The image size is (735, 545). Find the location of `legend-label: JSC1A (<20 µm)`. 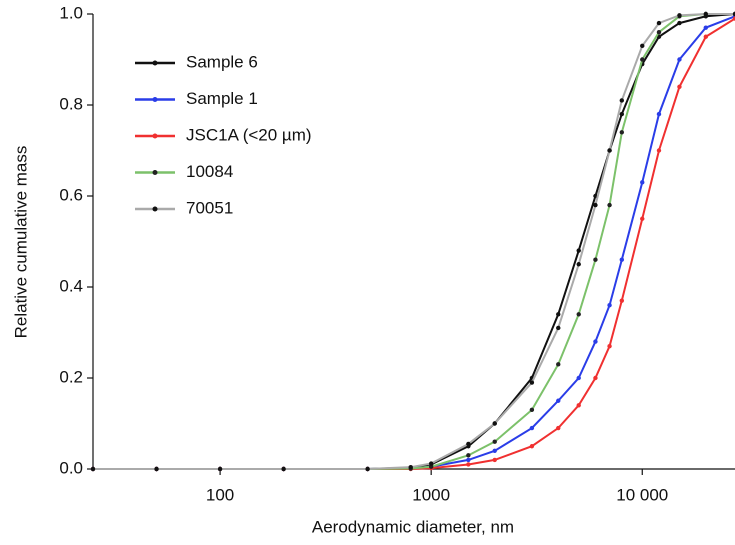

legend-label: JSC1A (<20 µm) is located at coordinates (249, 134).